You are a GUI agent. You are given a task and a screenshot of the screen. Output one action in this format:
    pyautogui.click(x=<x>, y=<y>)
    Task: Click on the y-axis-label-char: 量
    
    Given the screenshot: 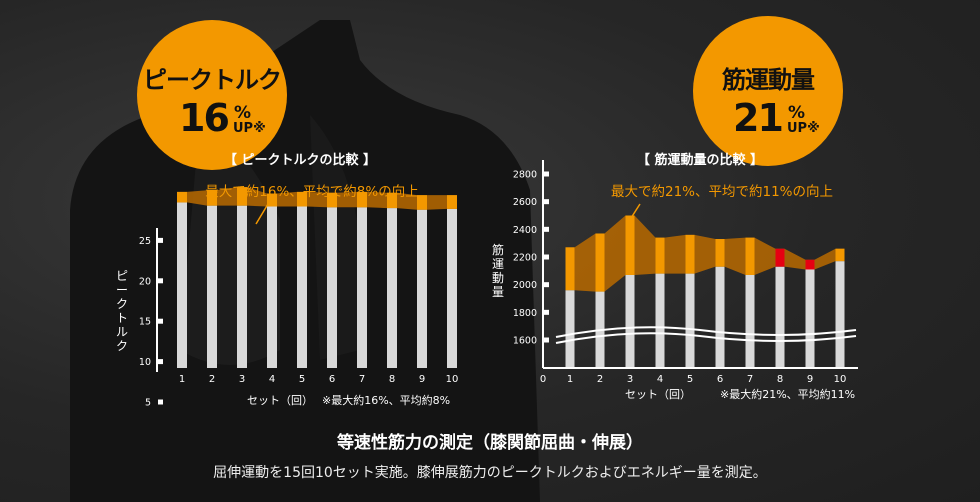 What is the action you would take?
    pyautogui.click(x=498, y=292)
    